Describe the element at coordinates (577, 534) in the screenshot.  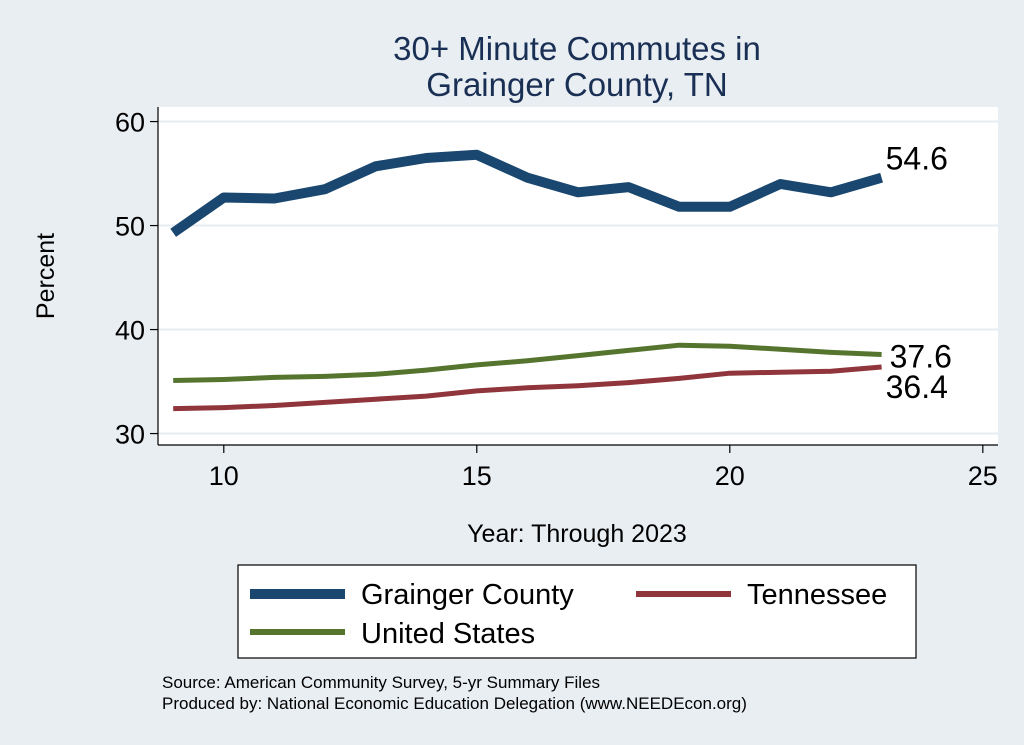
I see `x-axis-label: Year: Through 2023` at that location.